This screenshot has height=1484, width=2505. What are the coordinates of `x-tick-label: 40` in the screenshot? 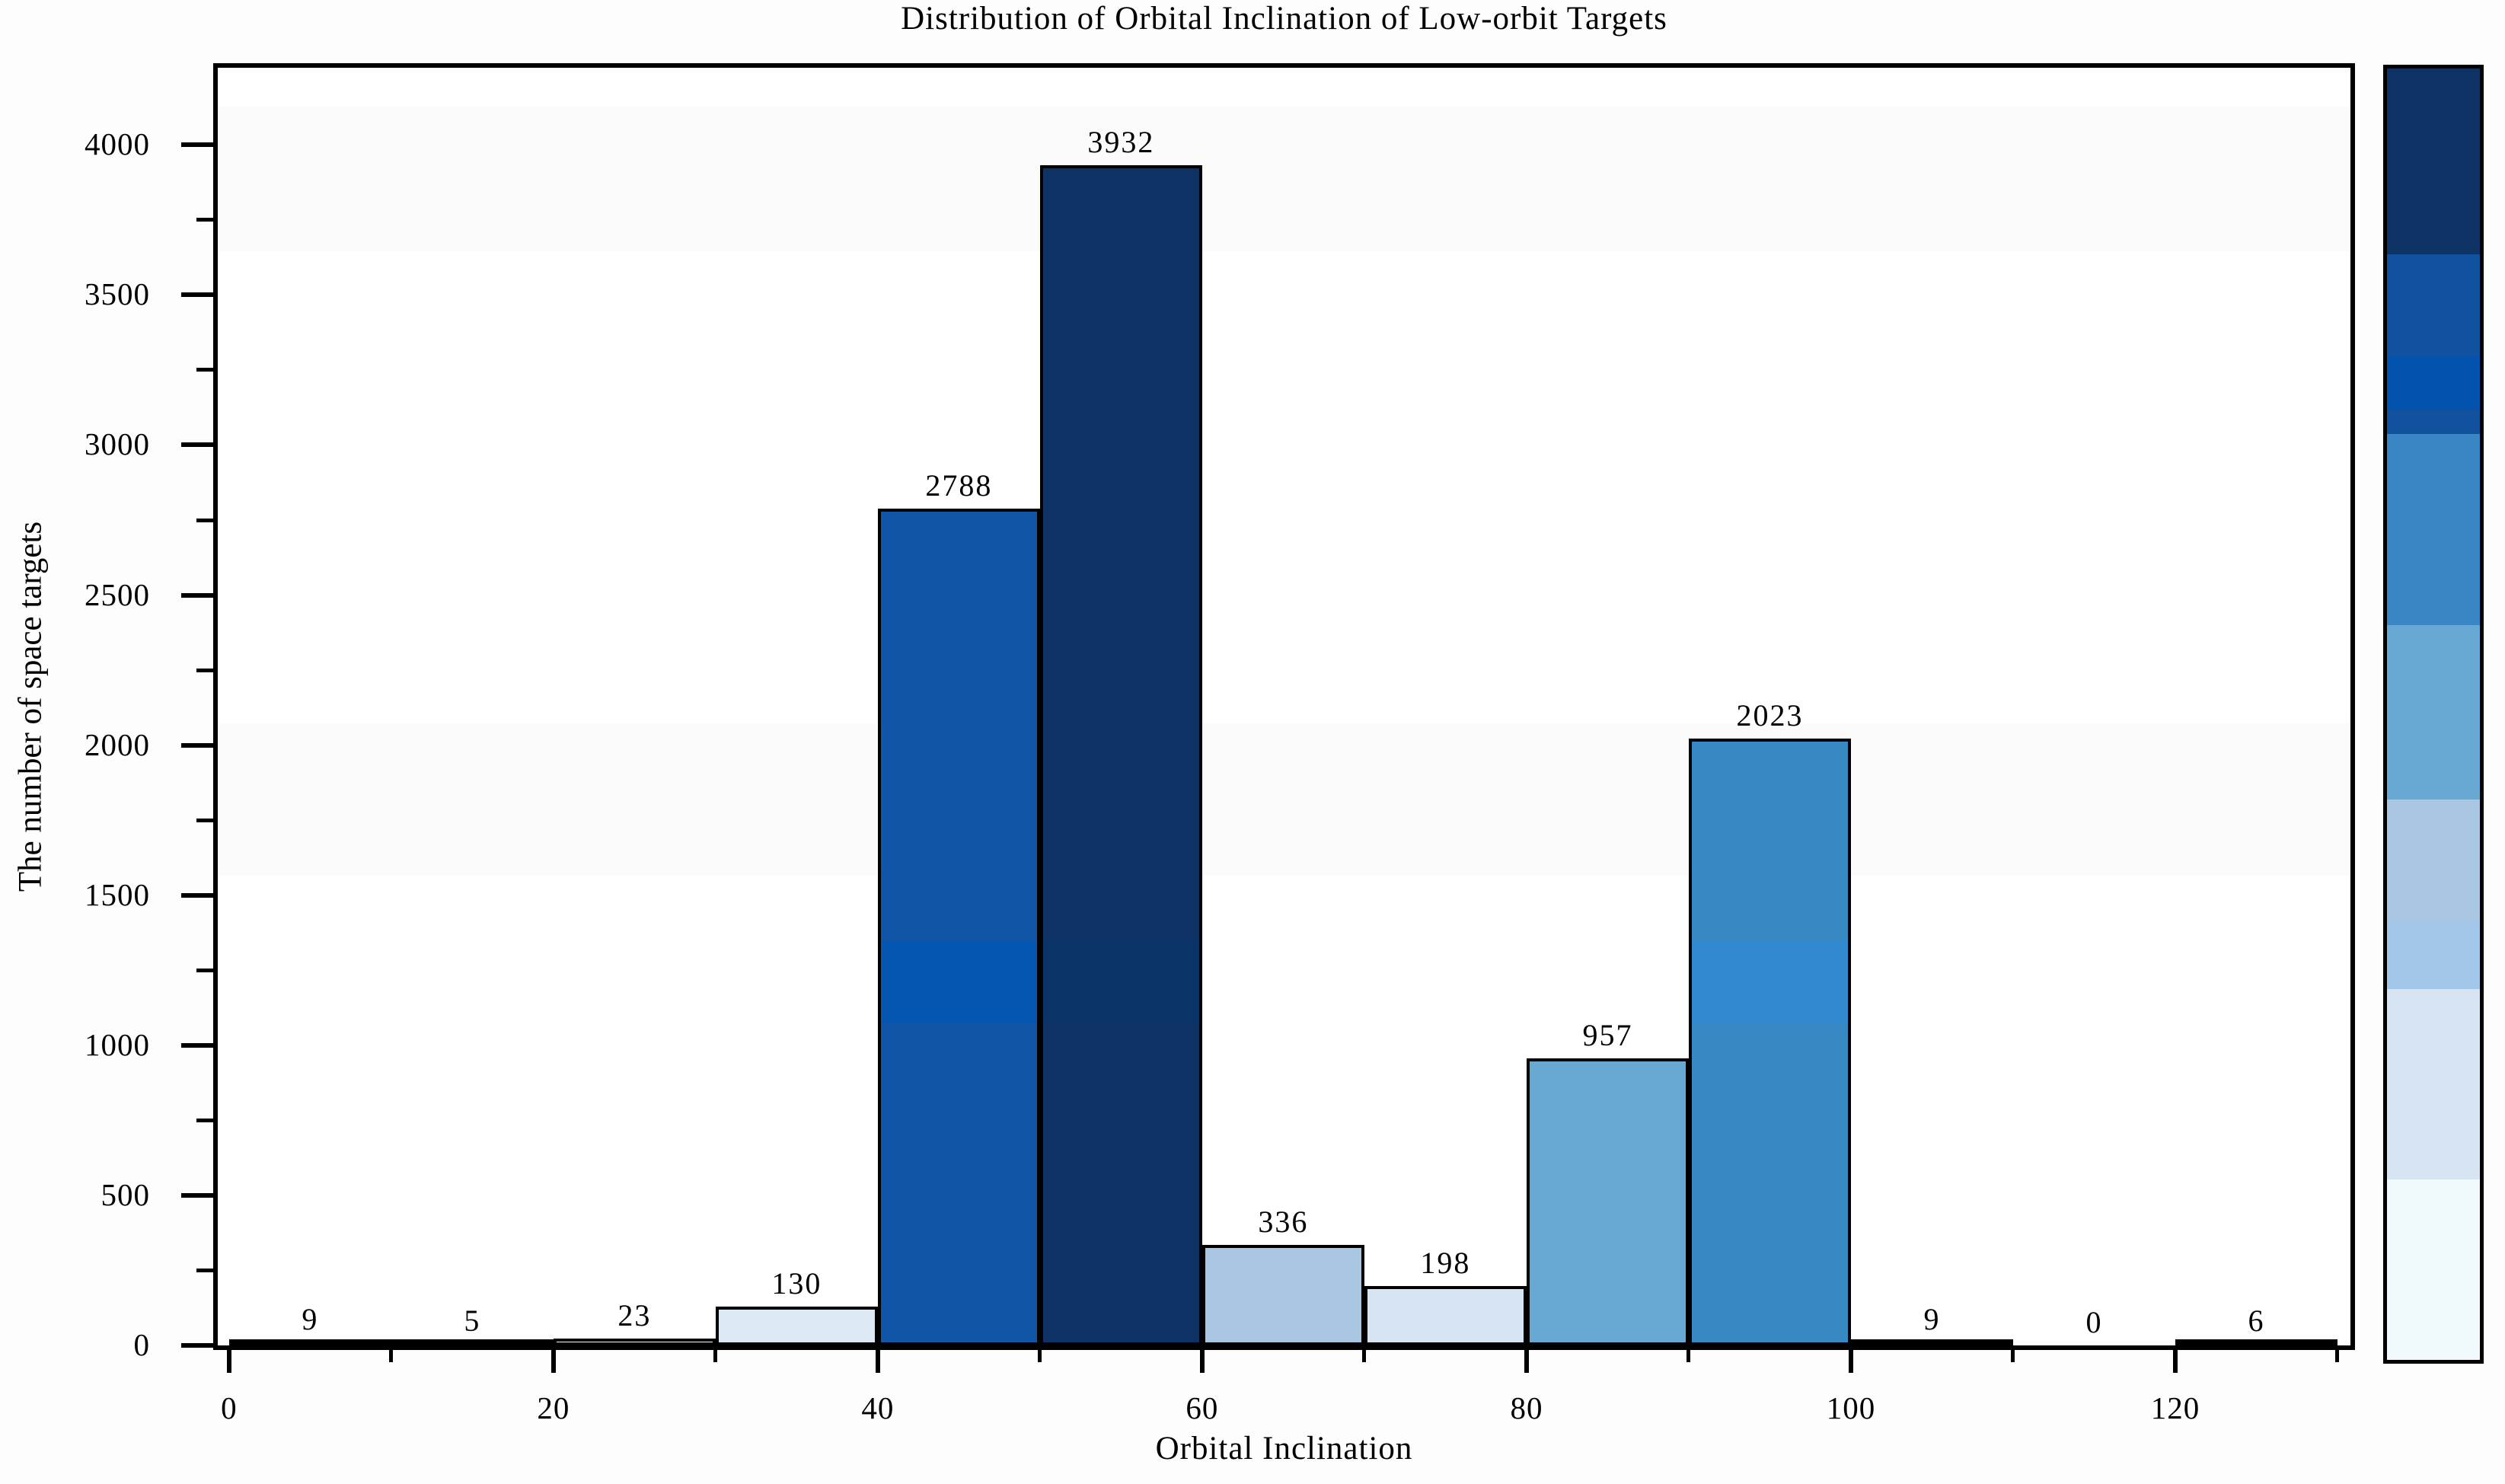 It's located at (878, 1407).